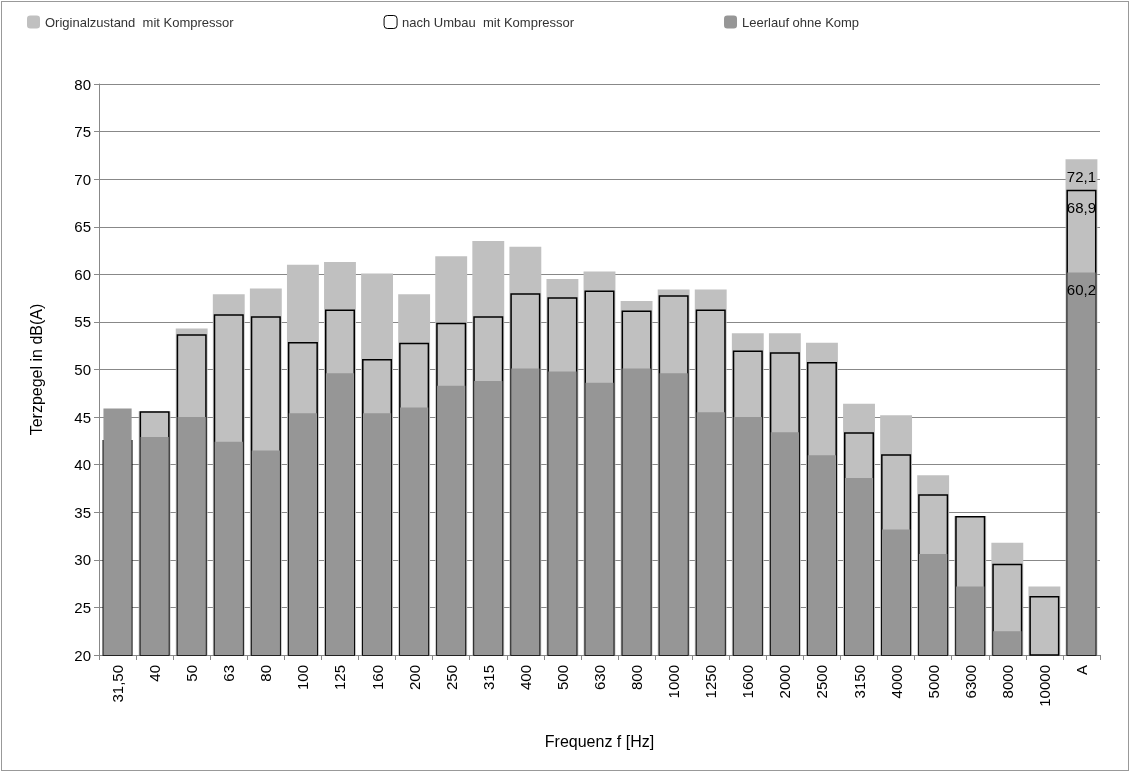  What do you see at coordinates (82, 322) in the screenshot?
I see `y-tick-label: 55` at bounding box center [82, 322].